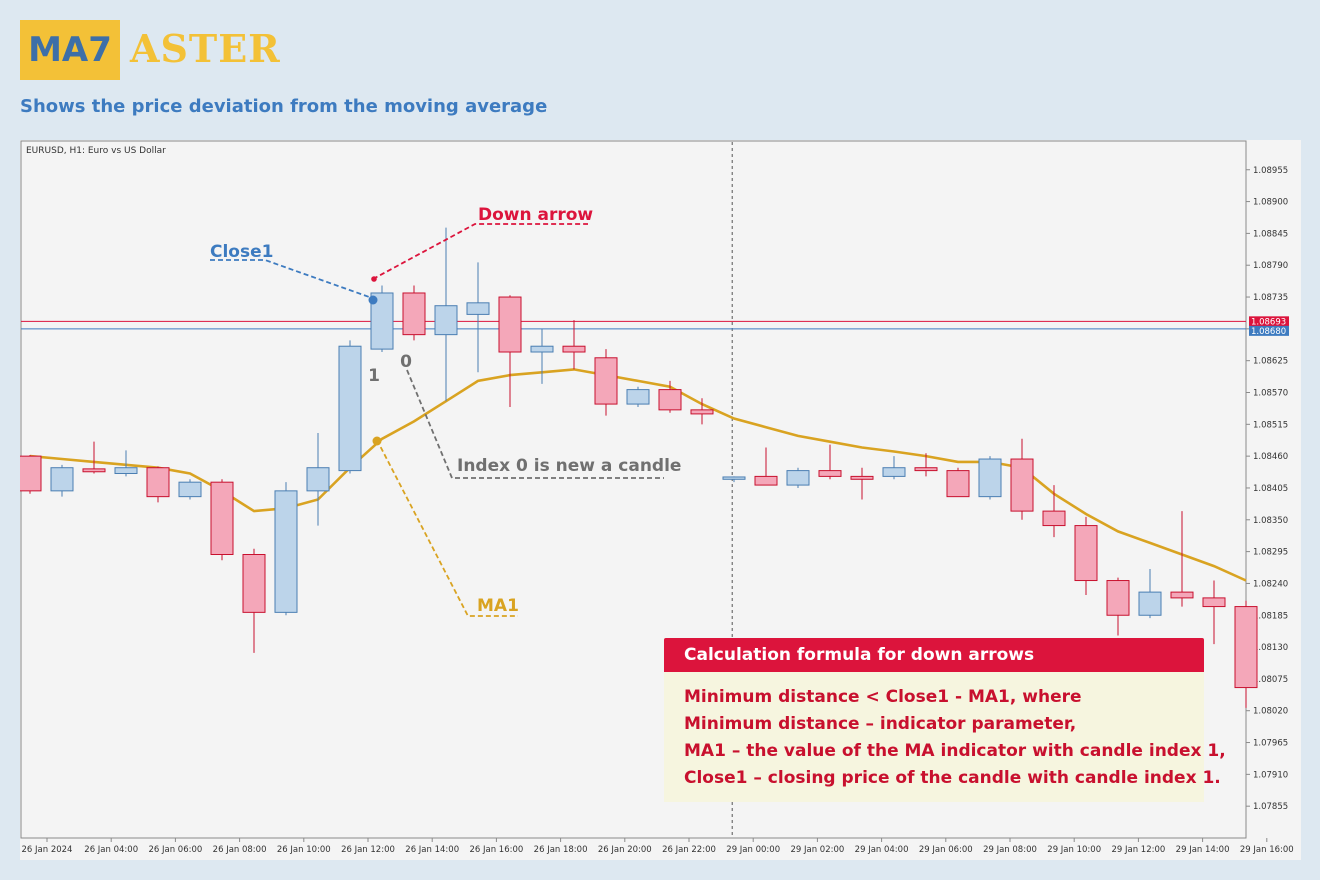  I want to click on formula-title: Calculation formula for down arrows, so click(934, 655).